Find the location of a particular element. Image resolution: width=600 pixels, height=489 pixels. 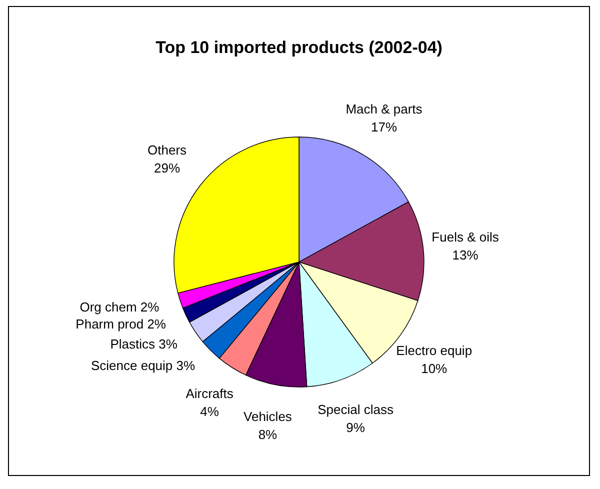

slice-label: Pharm prod 2% is located at coordinates (121, 324).